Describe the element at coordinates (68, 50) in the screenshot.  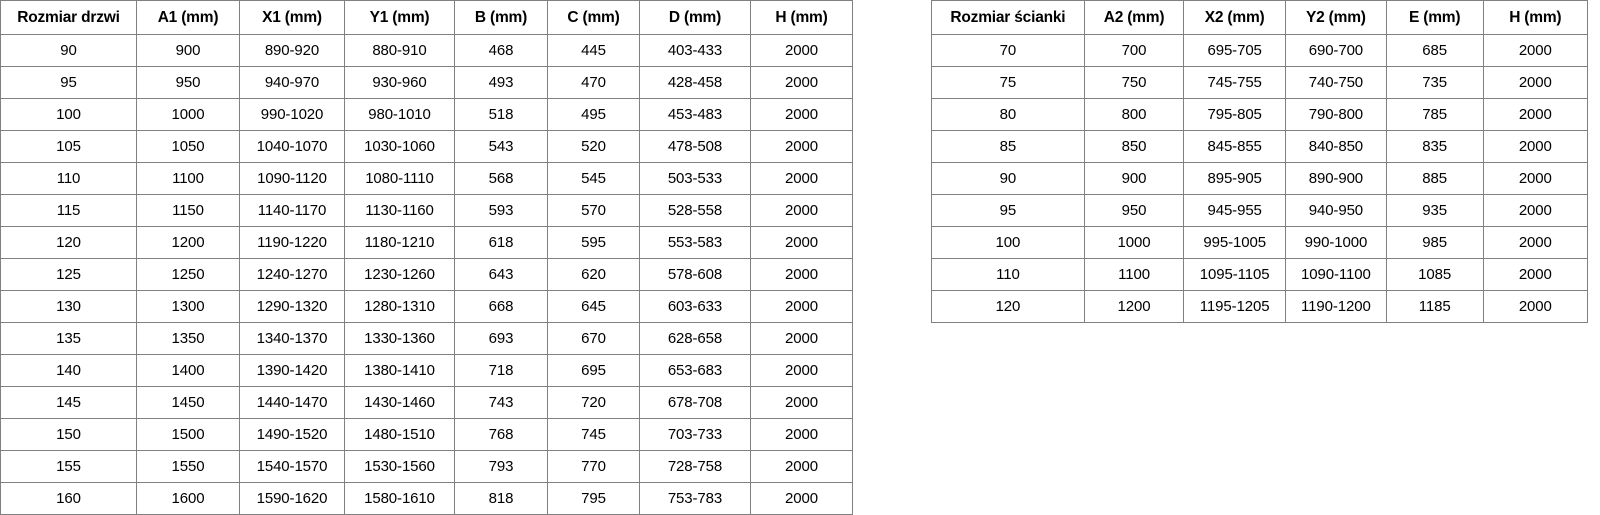
I see `table-cell: 90` at that location.